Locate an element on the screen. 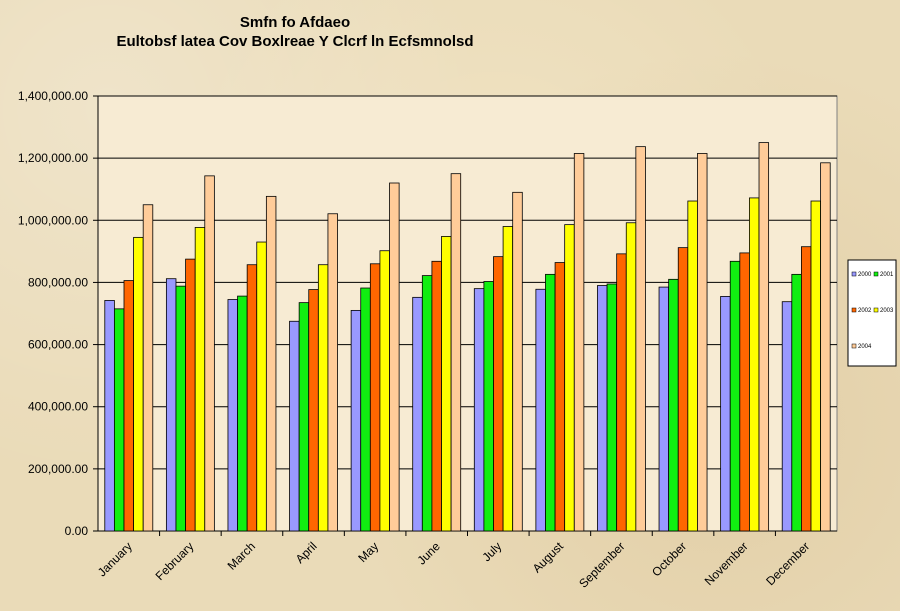 The image size is (900, 611). bar-2002-august is located at coordinates (560, 397).